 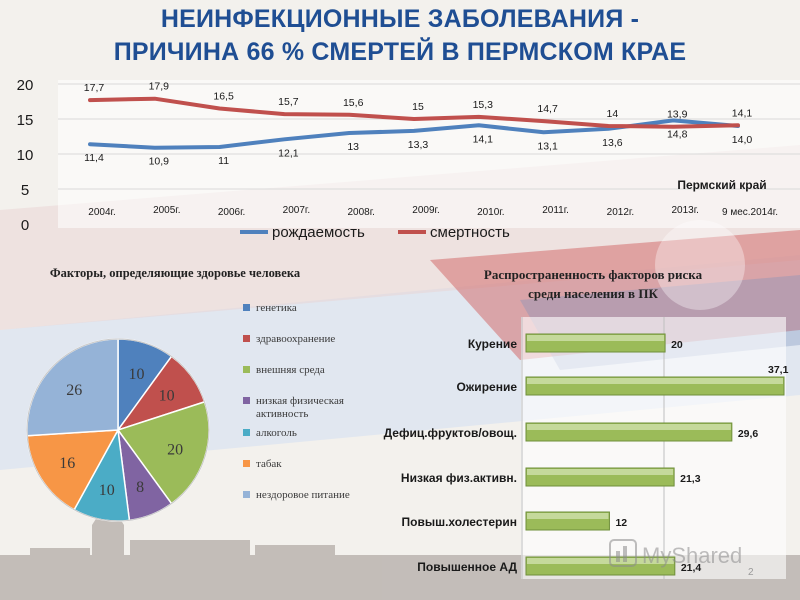 What do you see at coordinates (721, 185) in the screenshot?
I see `region-label: Пермский край` at bounding box center [721, 185].